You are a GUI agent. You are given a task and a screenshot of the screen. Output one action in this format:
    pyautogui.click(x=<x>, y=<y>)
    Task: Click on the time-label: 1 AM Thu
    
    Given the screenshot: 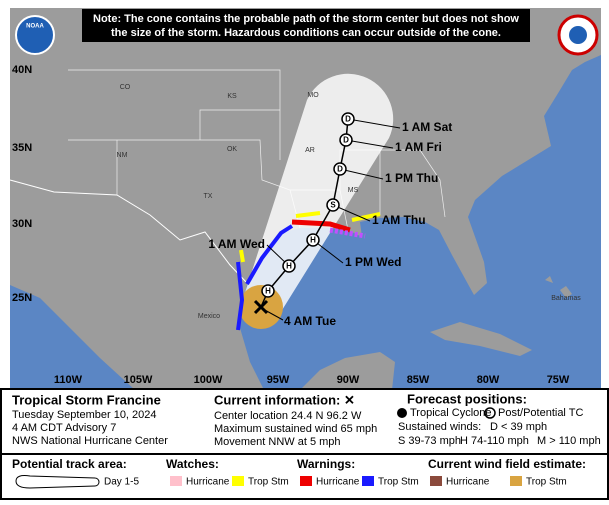 What is the action you would take?
    pyautogui.click(x=399, y=220)
    